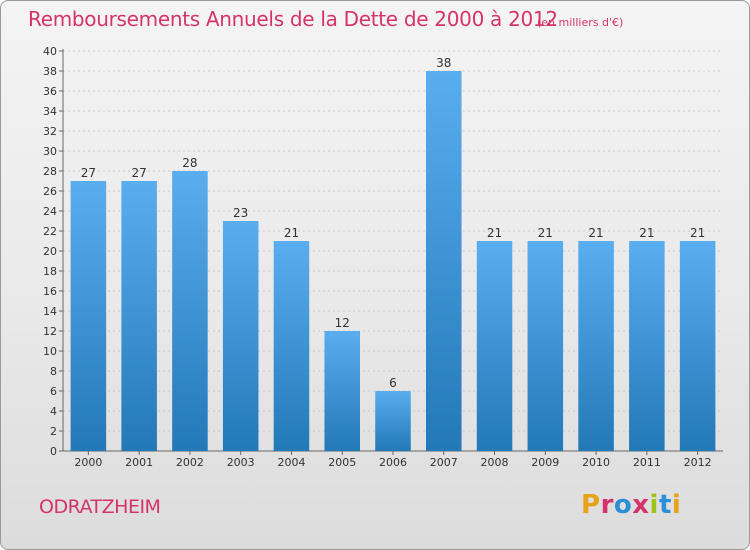 Image resolution: width=750 pixels, height=550 pixels. I want to click on x-tick-label: 2011, so click(647, 462).